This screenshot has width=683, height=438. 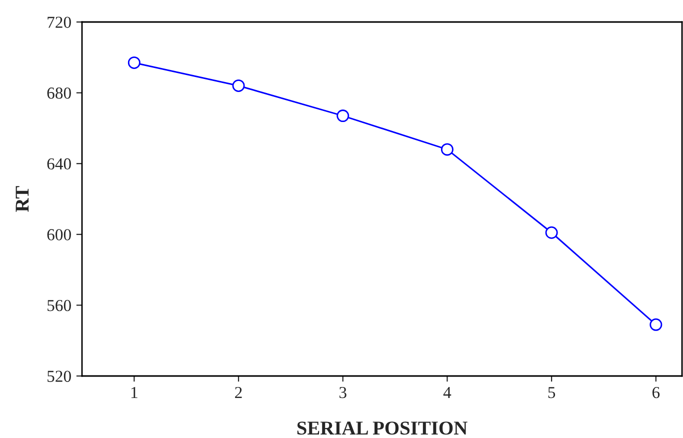 What do you see at coordinates (59, 93) in the screenshot?
I see `y-tick-label: 680` at bounding box center [59, 93].